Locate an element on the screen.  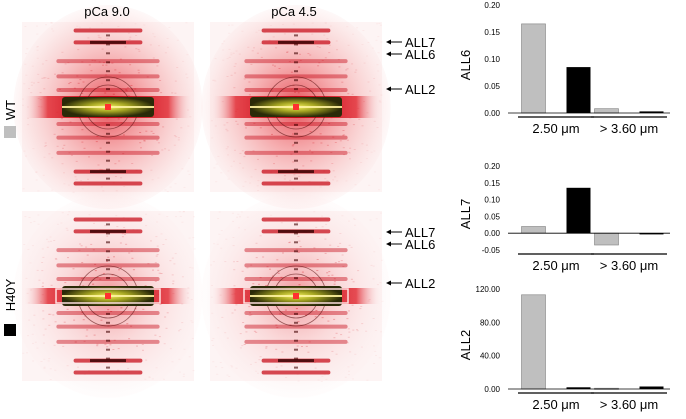
y-axis-label-all2: ALL2 is located at coordinates (465, 345).